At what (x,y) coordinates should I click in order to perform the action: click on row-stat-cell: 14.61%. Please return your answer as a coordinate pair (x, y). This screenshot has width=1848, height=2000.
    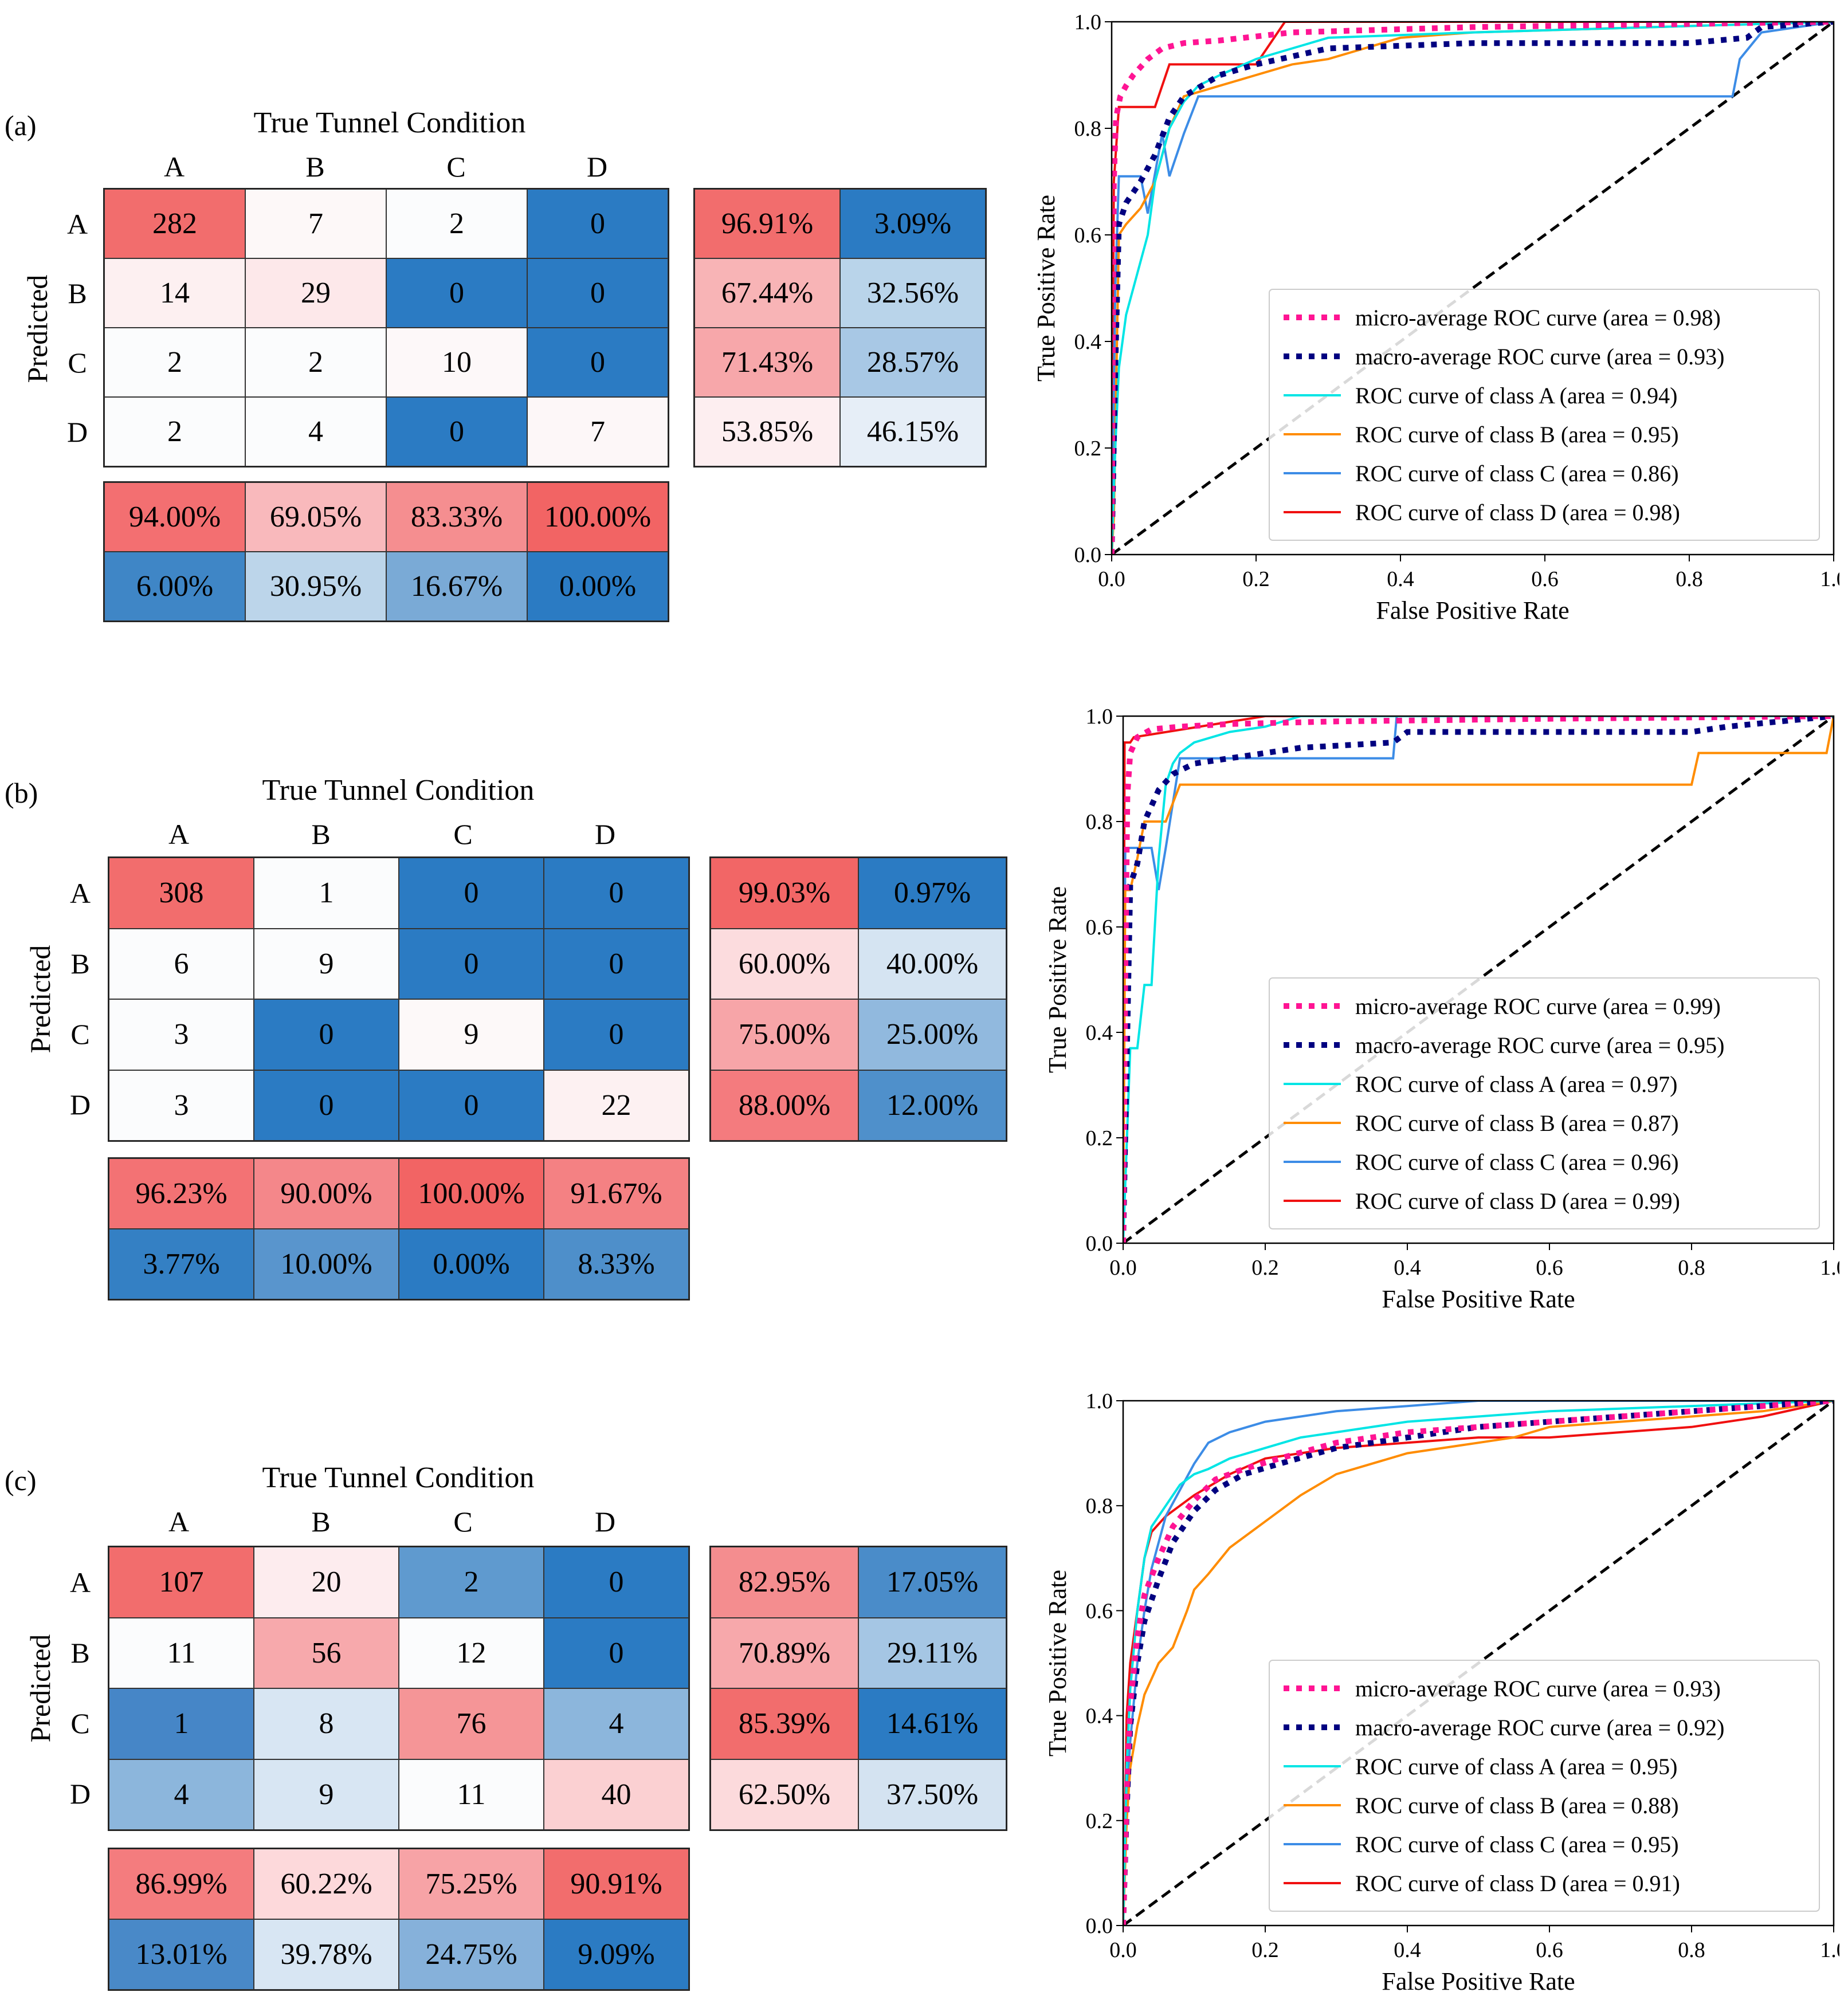
    Looking at the image, I should click on (932, 1723).